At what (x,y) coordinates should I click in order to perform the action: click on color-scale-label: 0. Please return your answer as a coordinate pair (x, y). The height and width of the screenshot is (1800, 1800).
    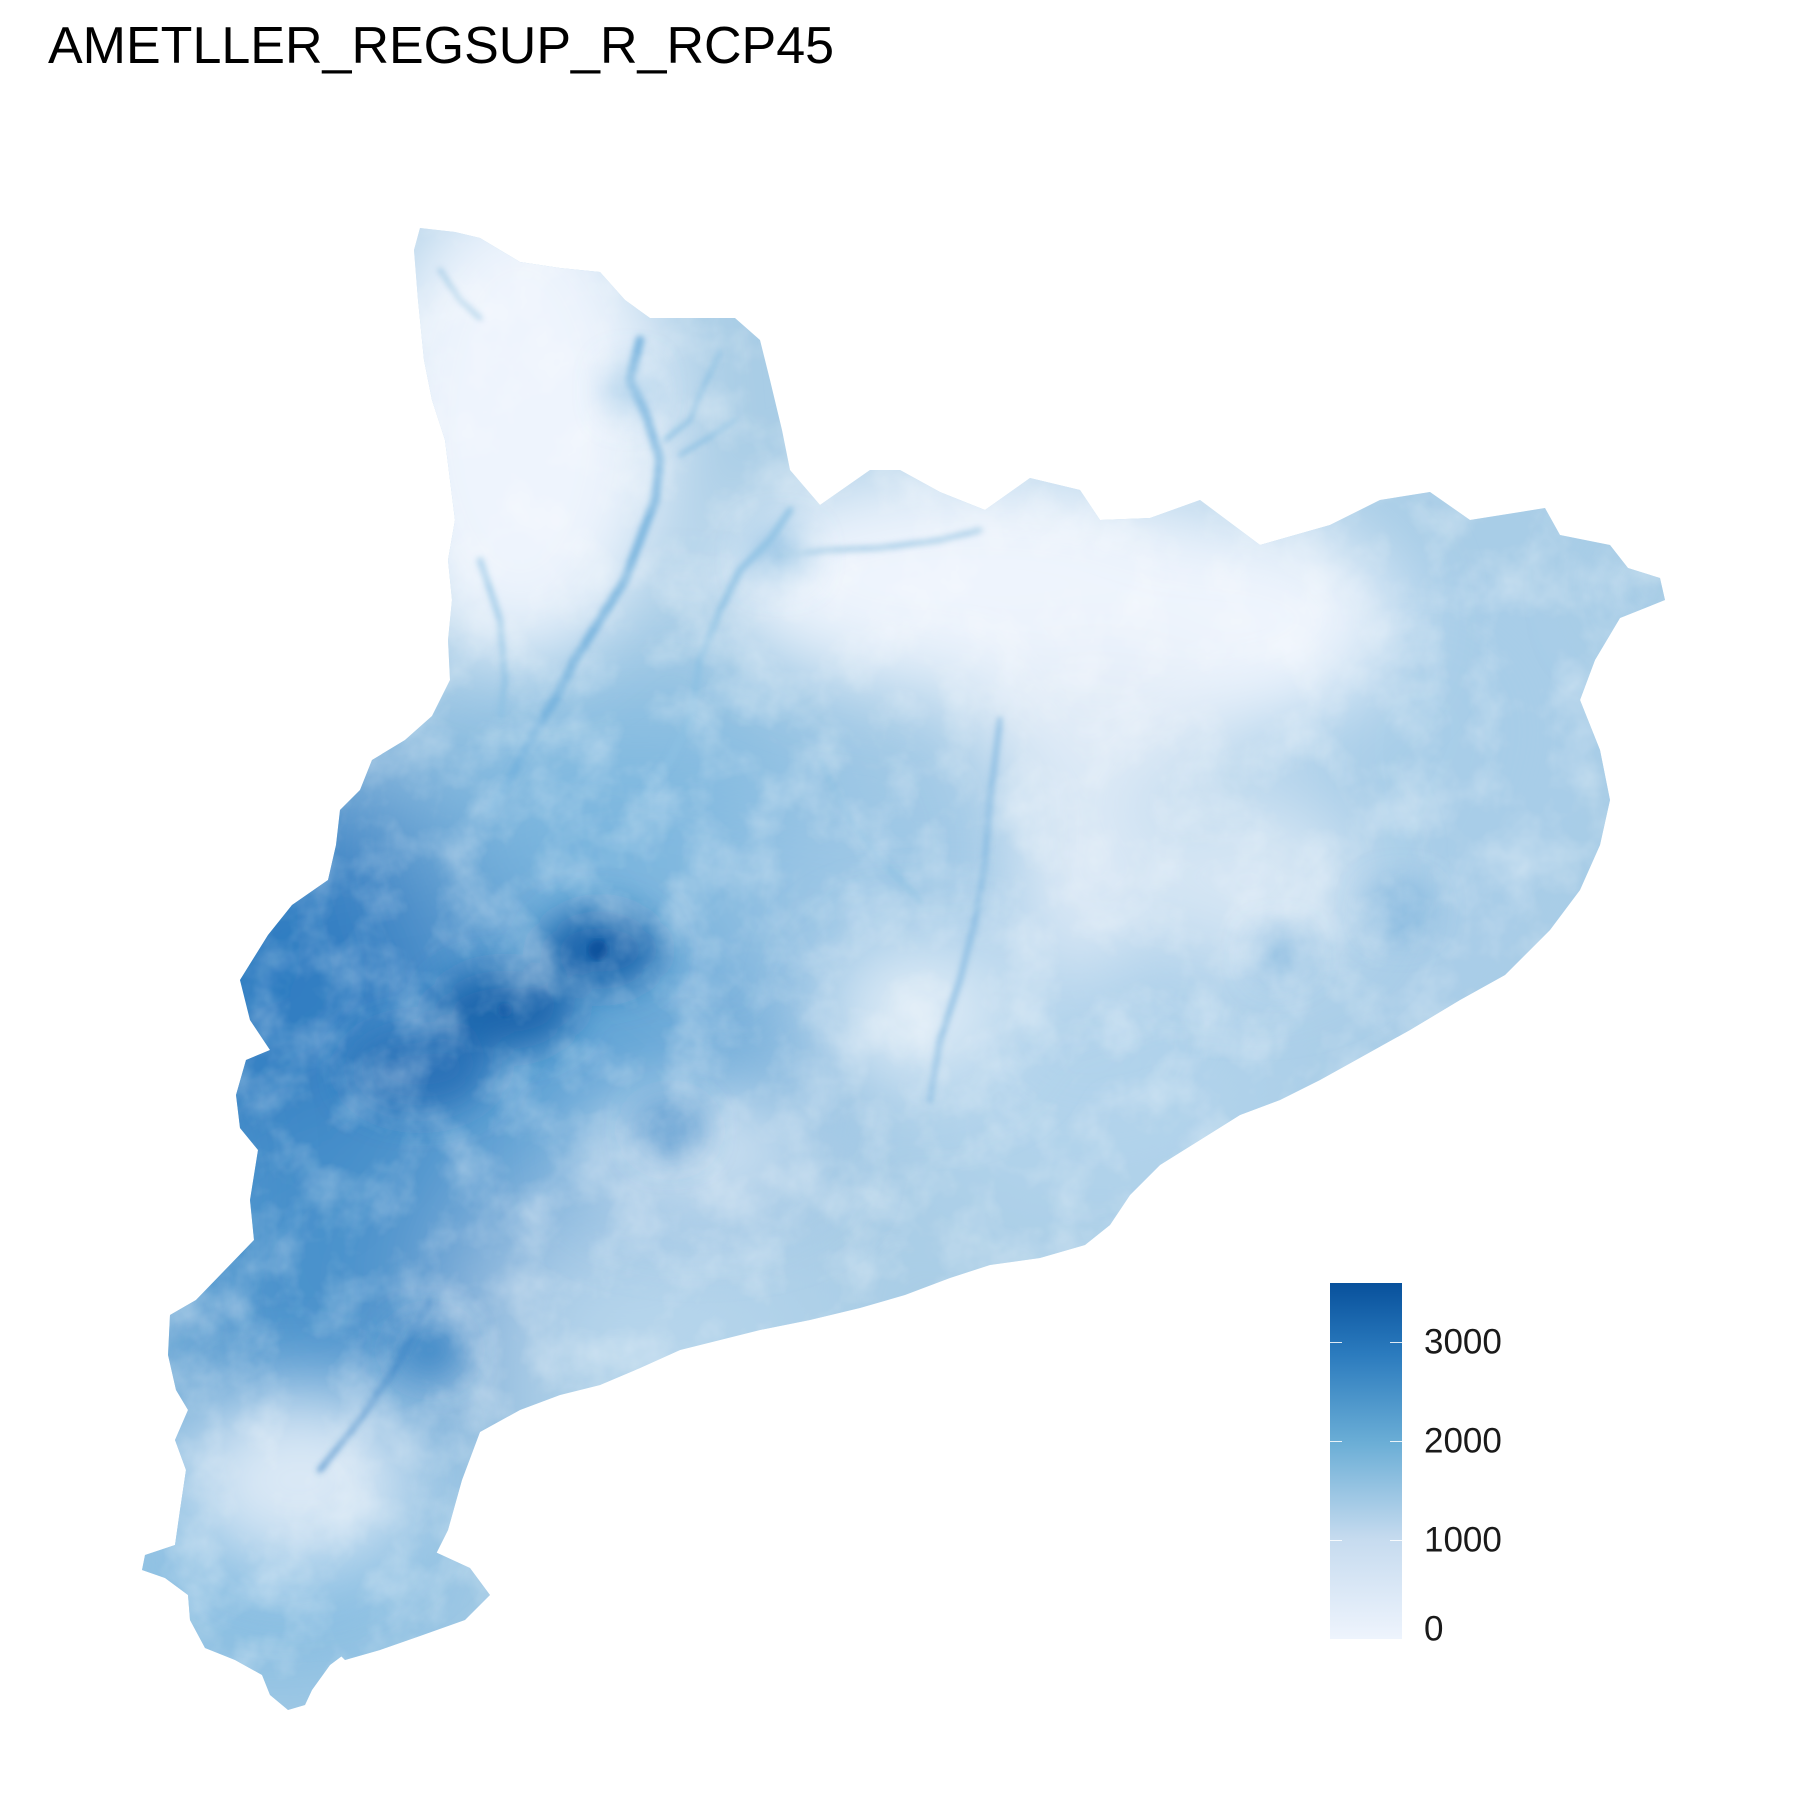
    Looking at the image, I should click on (1434, 1629).